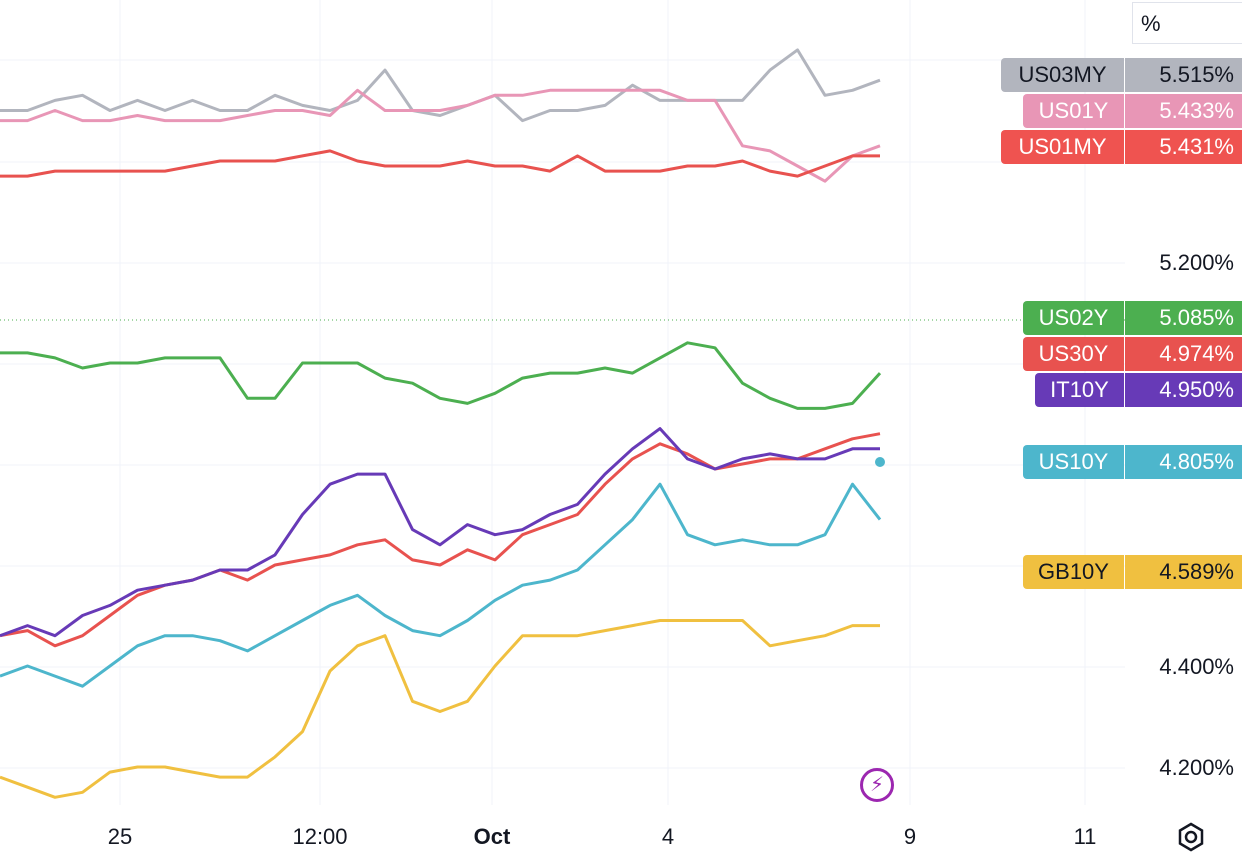 The width and height of the screenshot is (1242, 860). I want to click on series-tag-us02y: US02Y, so click(1073, 318).